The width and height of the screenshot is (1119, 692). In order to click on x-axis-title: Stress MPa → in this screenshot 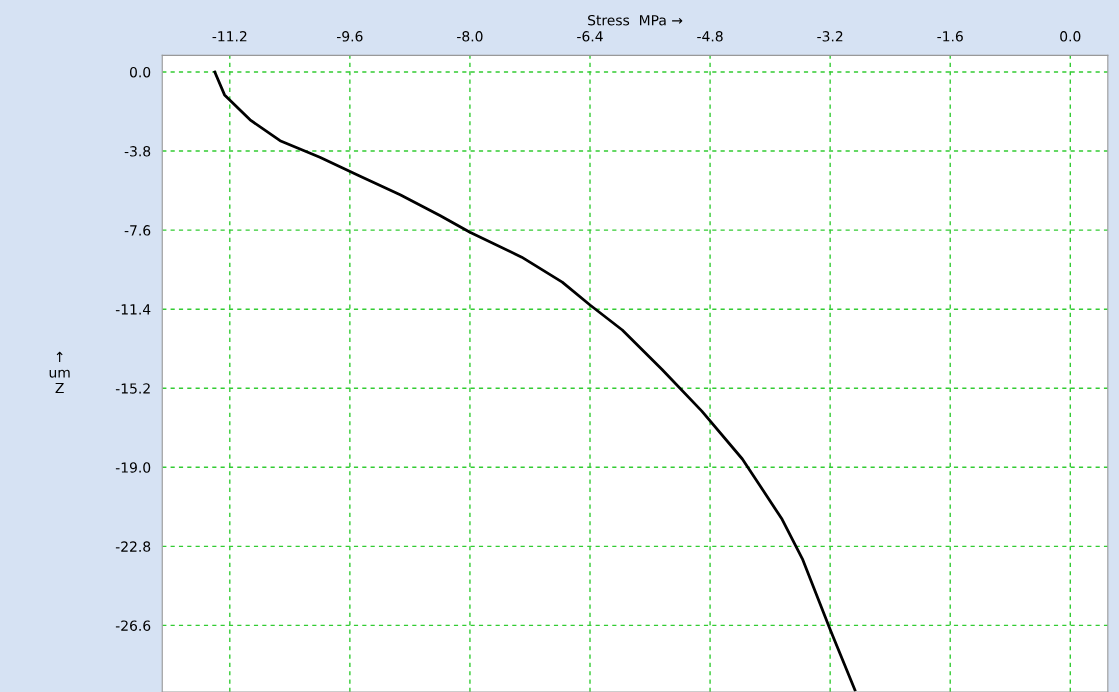, I will do `click(635, 20)`.